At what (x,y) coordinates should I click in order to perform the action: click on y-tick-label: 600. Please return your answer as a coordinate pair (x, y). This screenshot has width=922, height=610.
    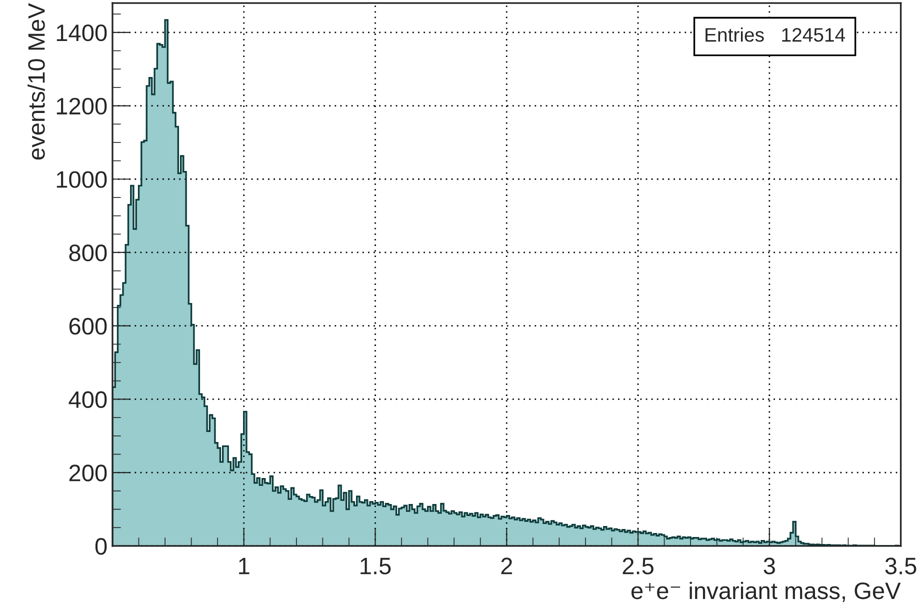
    Looking at the image, I should click on (88, 326).